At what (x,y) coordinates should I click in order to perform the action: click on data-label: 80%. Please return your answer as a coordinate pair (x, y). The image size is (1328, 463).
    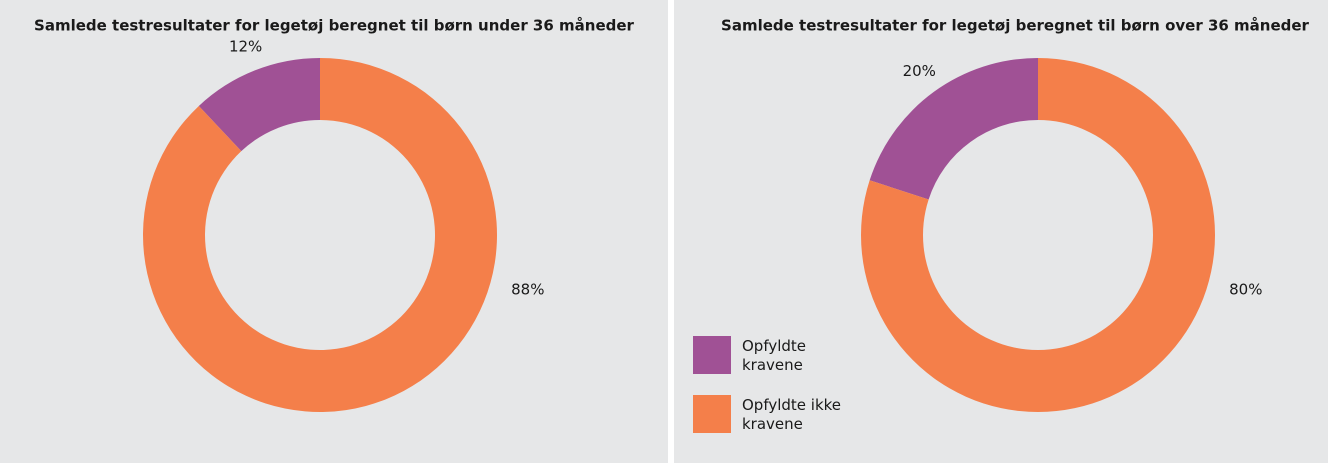
    Looking at the image, I should click on (1245, 290).